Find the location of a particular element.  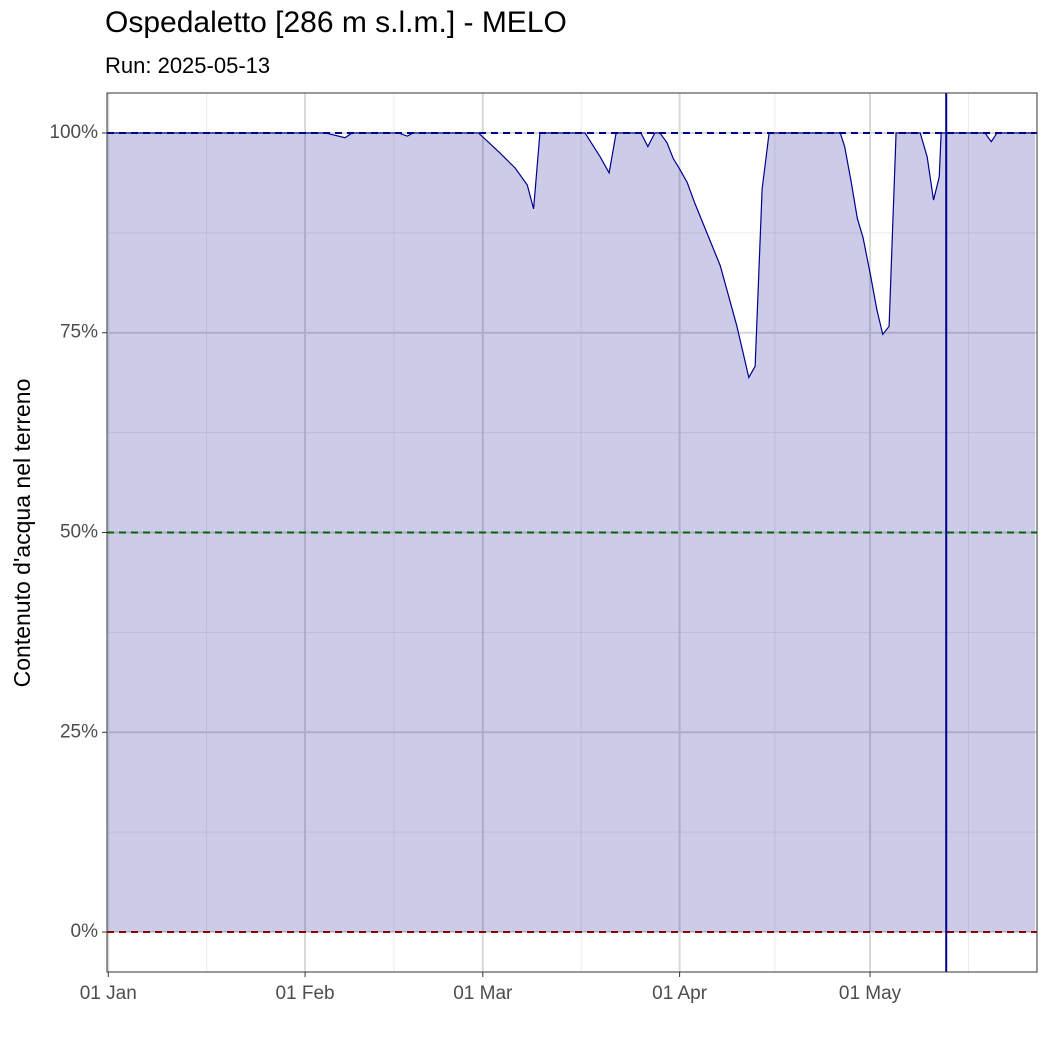

chart-subtitle: Run: 2025-05-13 is located at coordinates (187, 65).